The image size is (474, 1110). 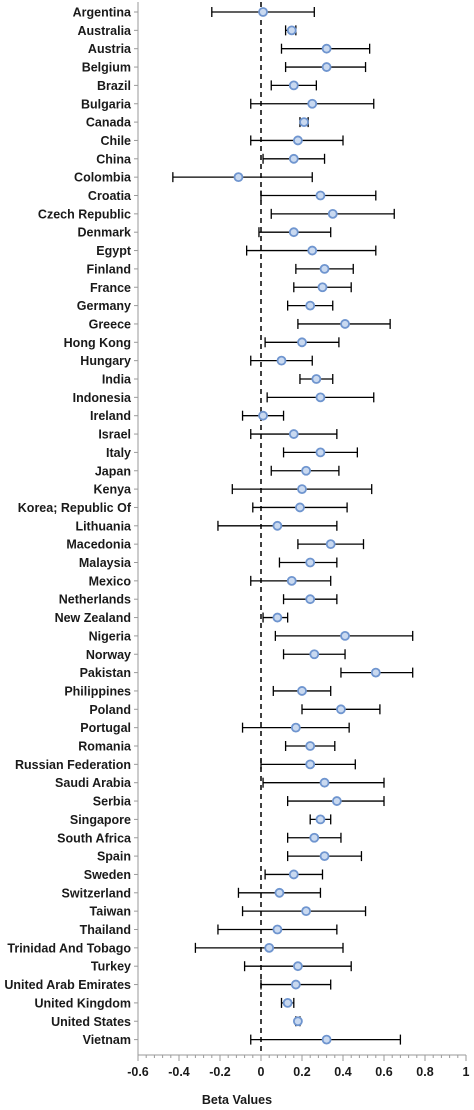 I want to click on category-label: Vietnam, so click(x=107, y=1040).